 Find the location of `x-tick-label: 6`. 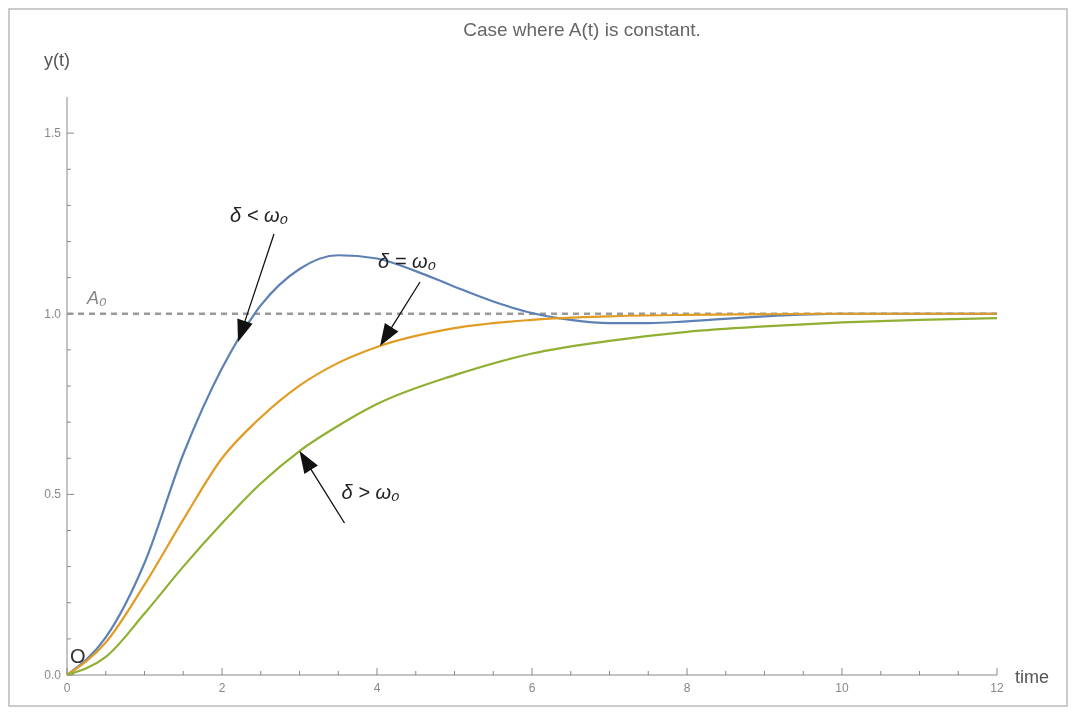

x-tick-label: 6 is located at coordinates (532, 688).